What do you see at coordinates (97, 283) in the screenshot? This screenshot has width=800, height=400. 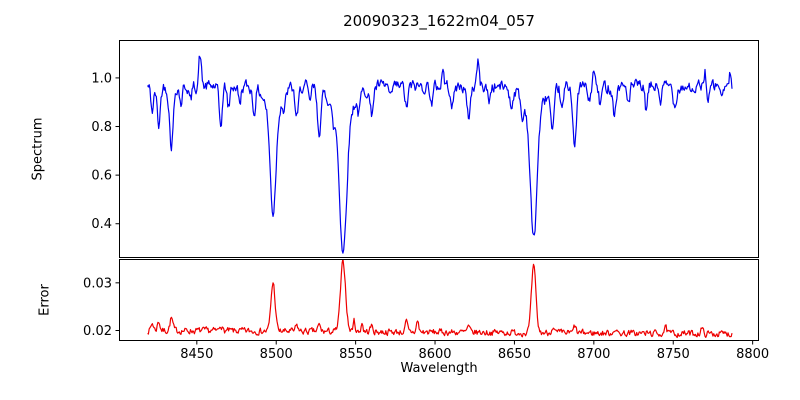 I see `error-y-tick-label: 0.03` at bounding box center [97, 283].